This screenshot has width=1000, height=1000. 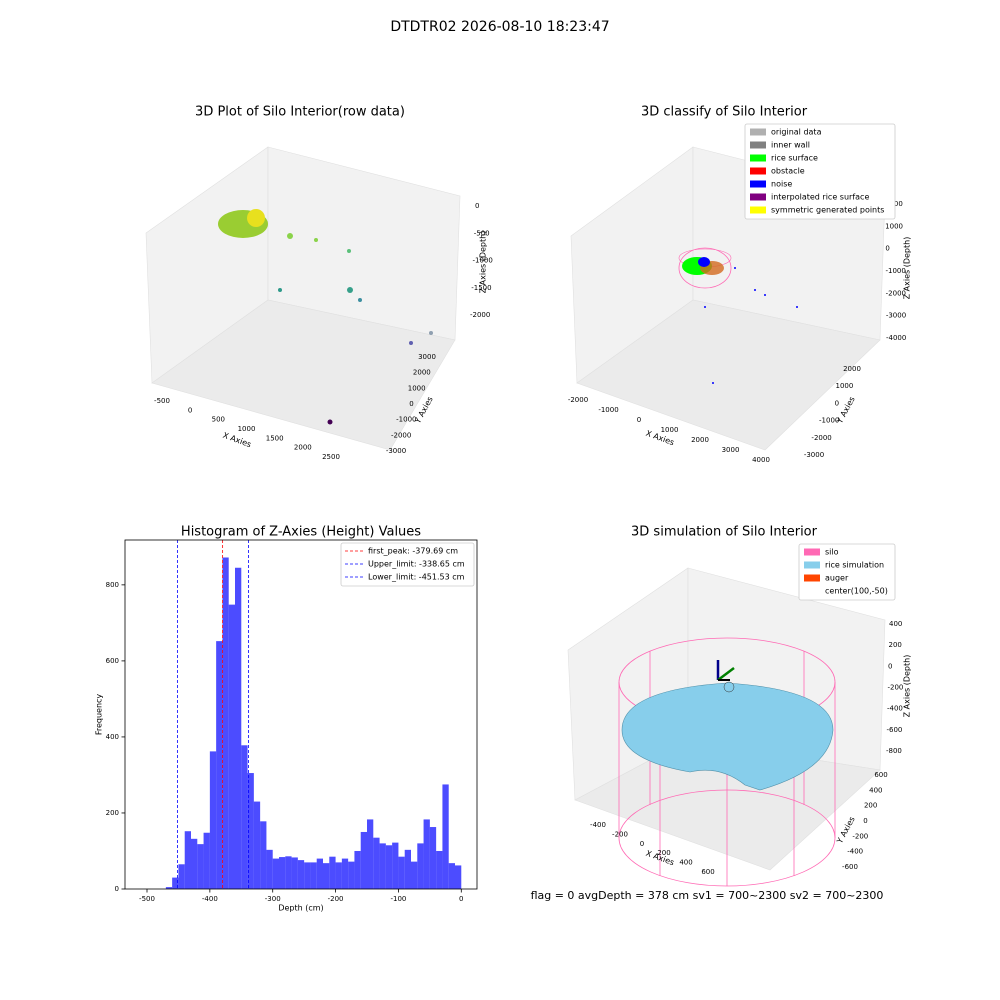 What do you see at coordinates (707, 872) in the screenshot?
I see `x-tick-label: 600` at bounding box center [707, 872].